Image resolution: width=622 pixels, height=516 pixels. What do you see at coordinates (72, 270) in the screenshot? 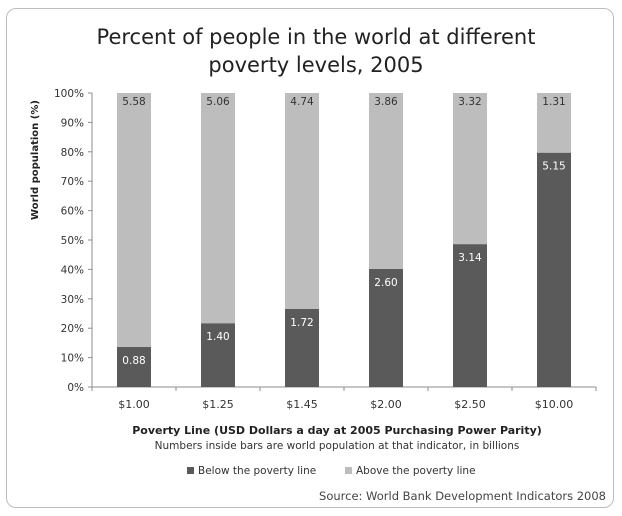
I see `y-tick-label: 40%` at bounding box center [72, 270].